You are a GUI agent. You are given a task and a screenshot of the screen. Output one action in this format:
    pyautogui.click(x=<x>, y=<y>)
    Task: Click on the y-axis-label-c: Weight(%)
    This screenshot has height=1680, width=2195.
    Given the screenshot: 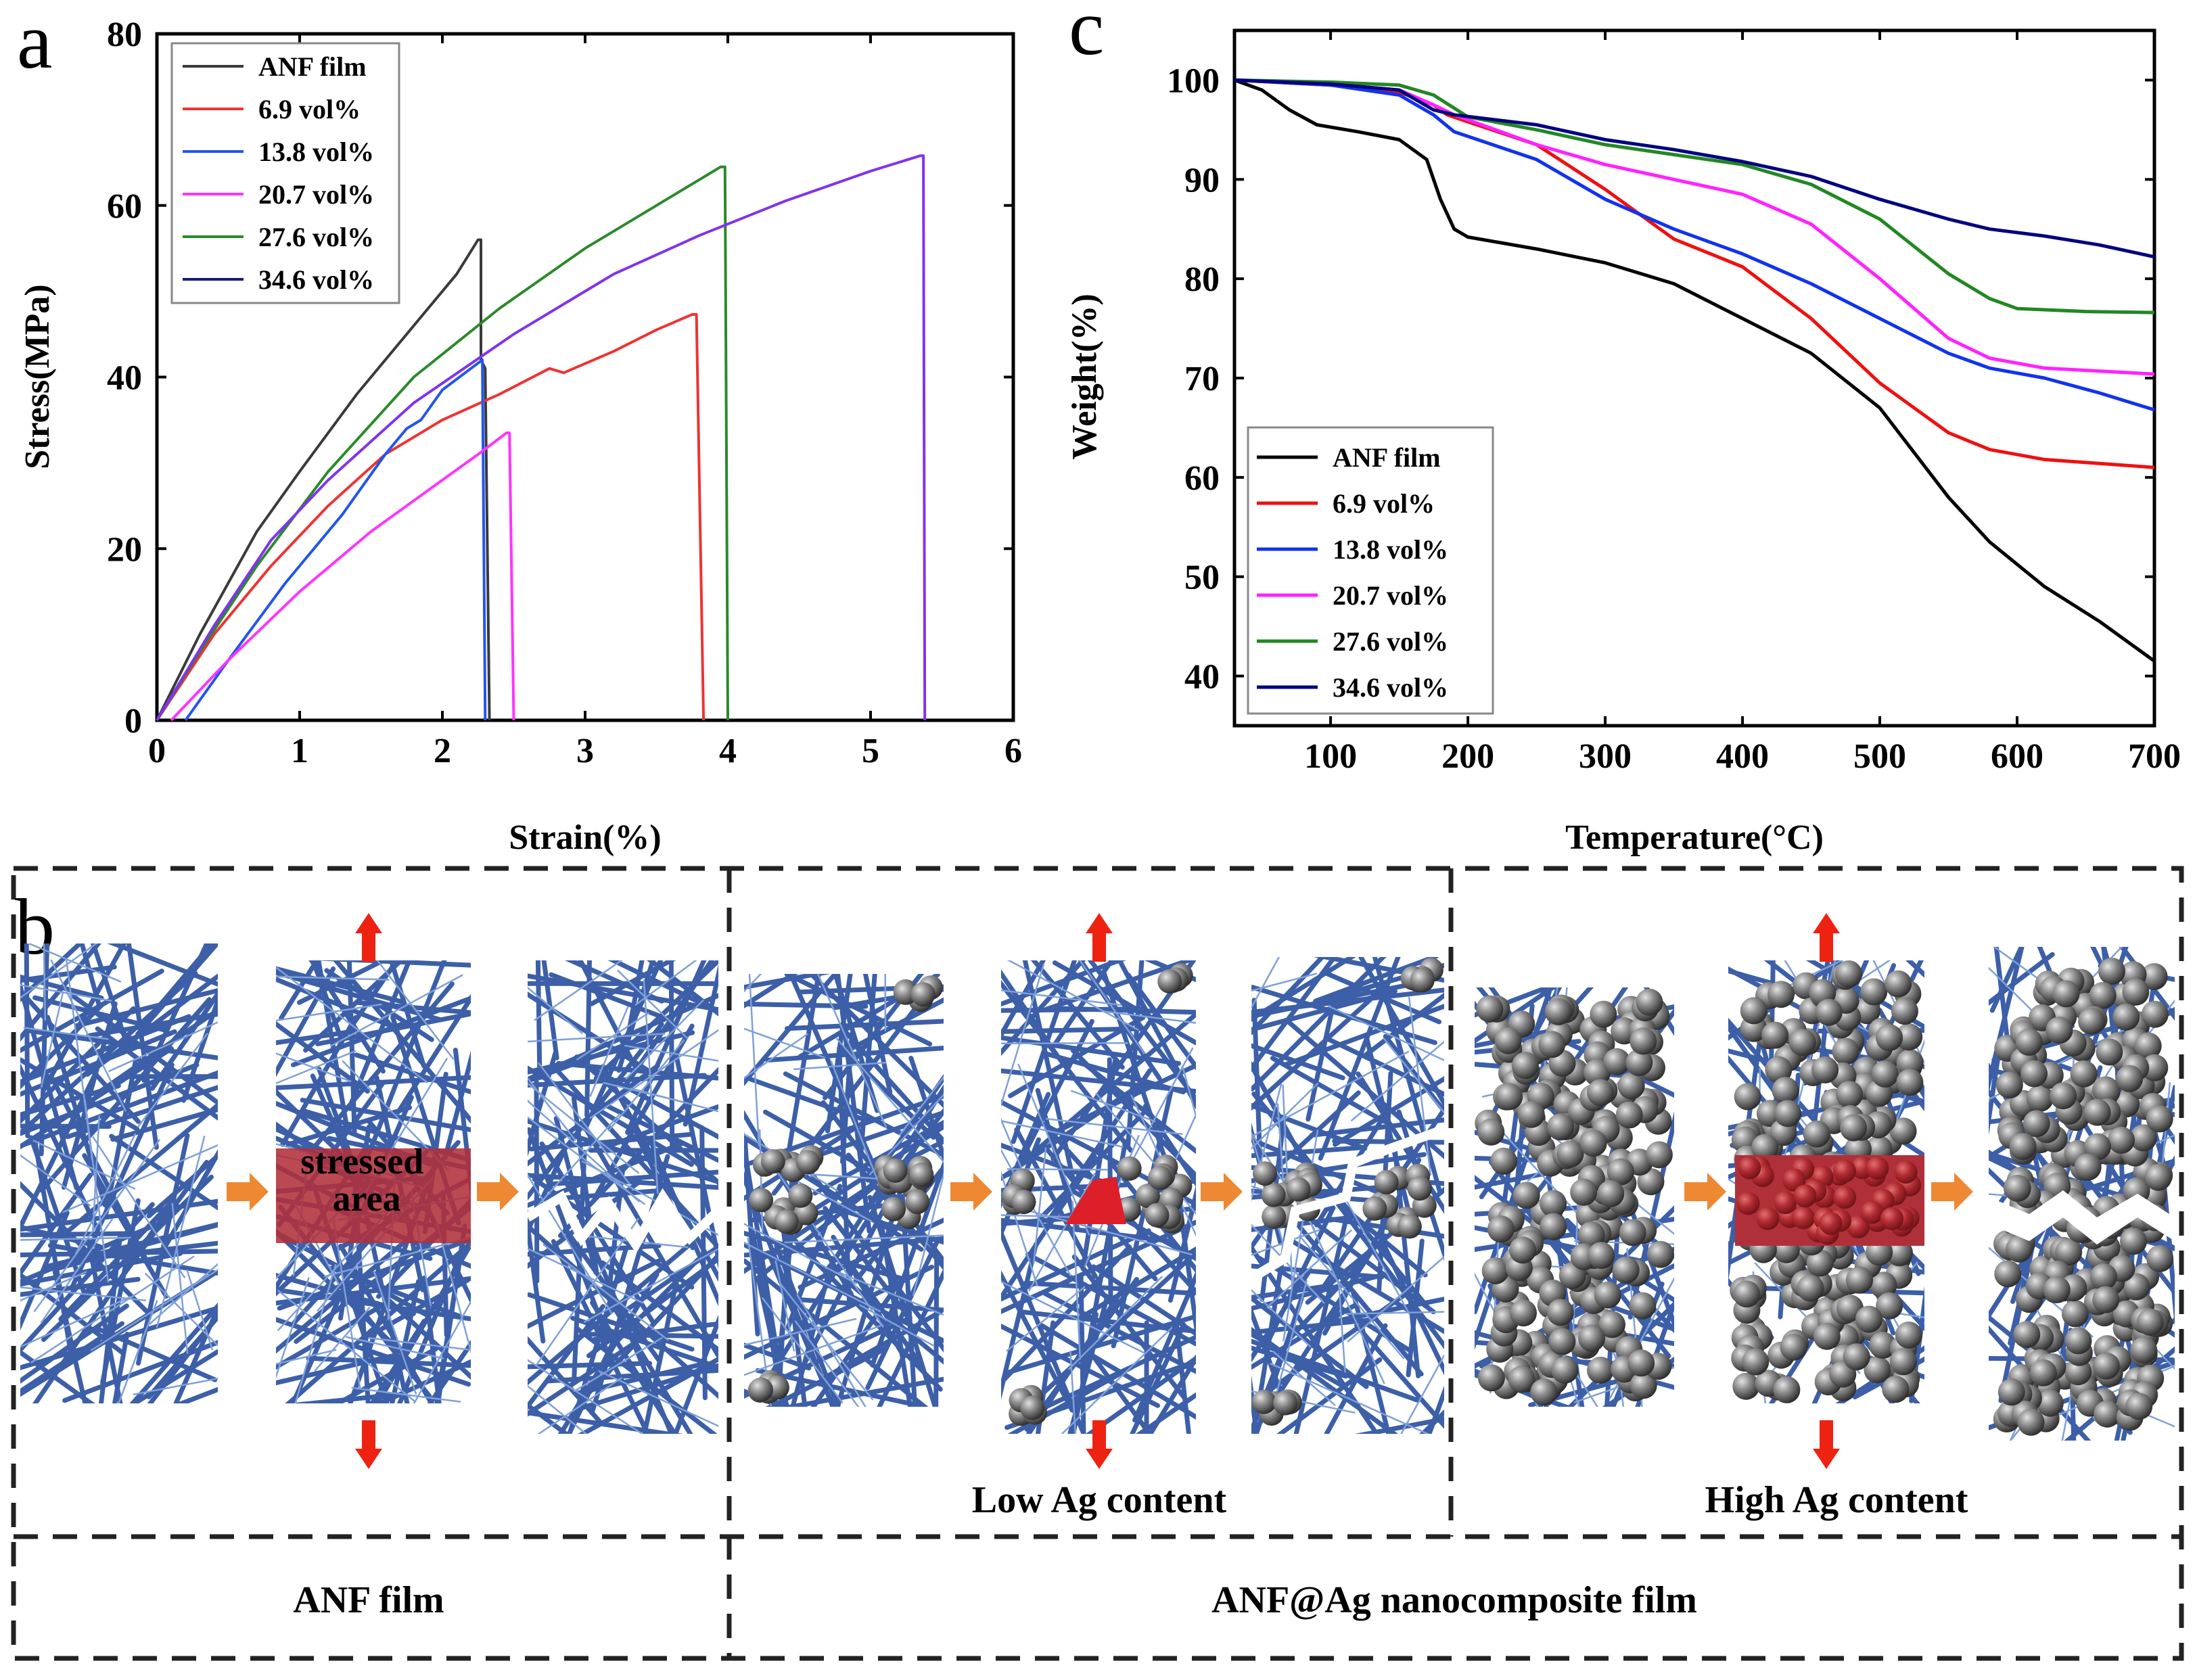 What is the action you would take?
    pyautogui.click(x=1084, y=377)
    